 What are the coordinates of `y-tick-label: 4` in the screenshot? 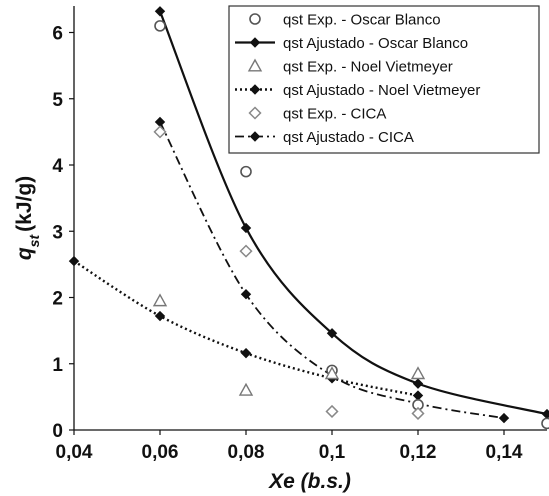 It's located at (57, 166).